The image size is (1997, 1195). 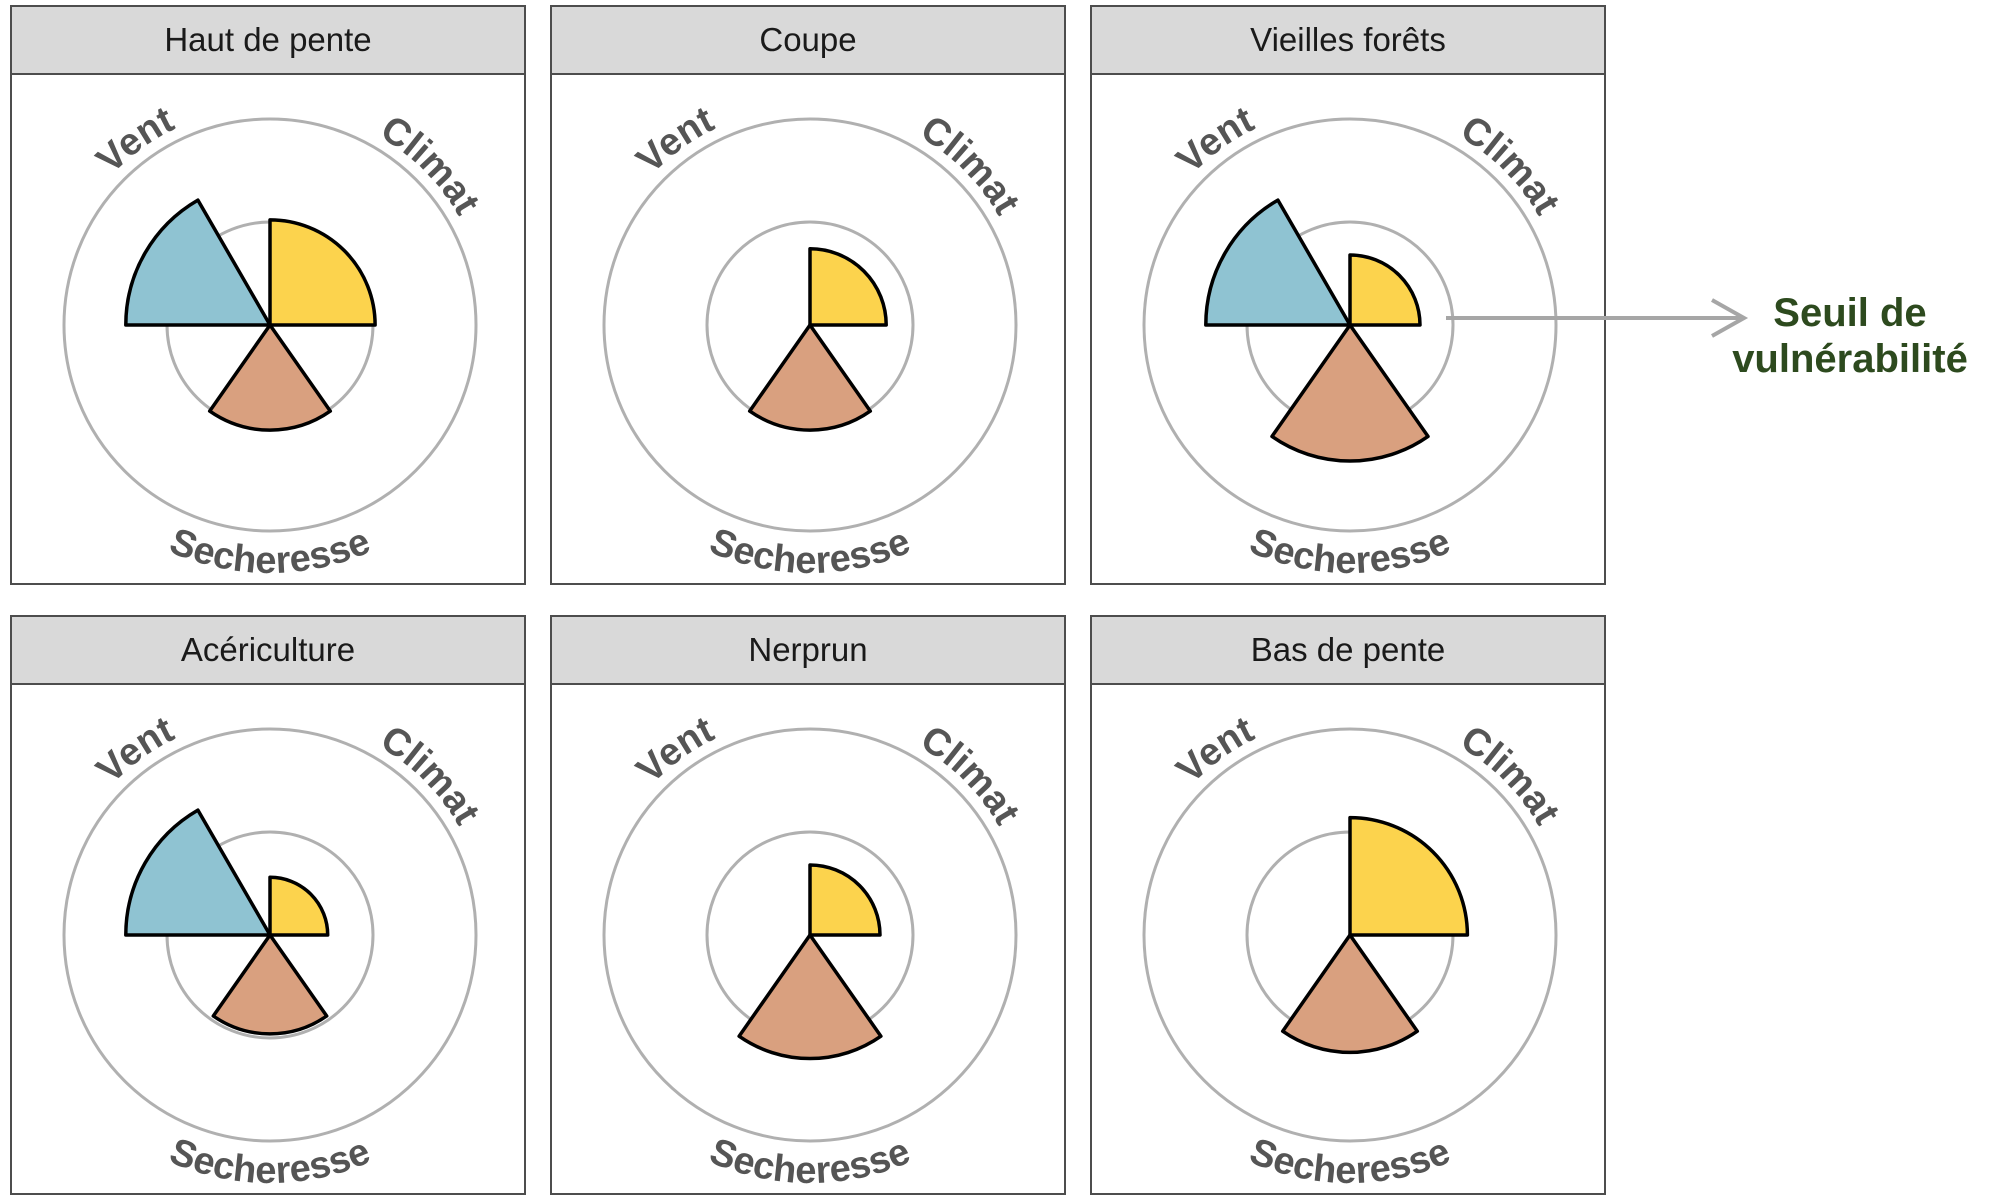 I want to click on panel-title: Nerprun, so click(x=808, y=651).